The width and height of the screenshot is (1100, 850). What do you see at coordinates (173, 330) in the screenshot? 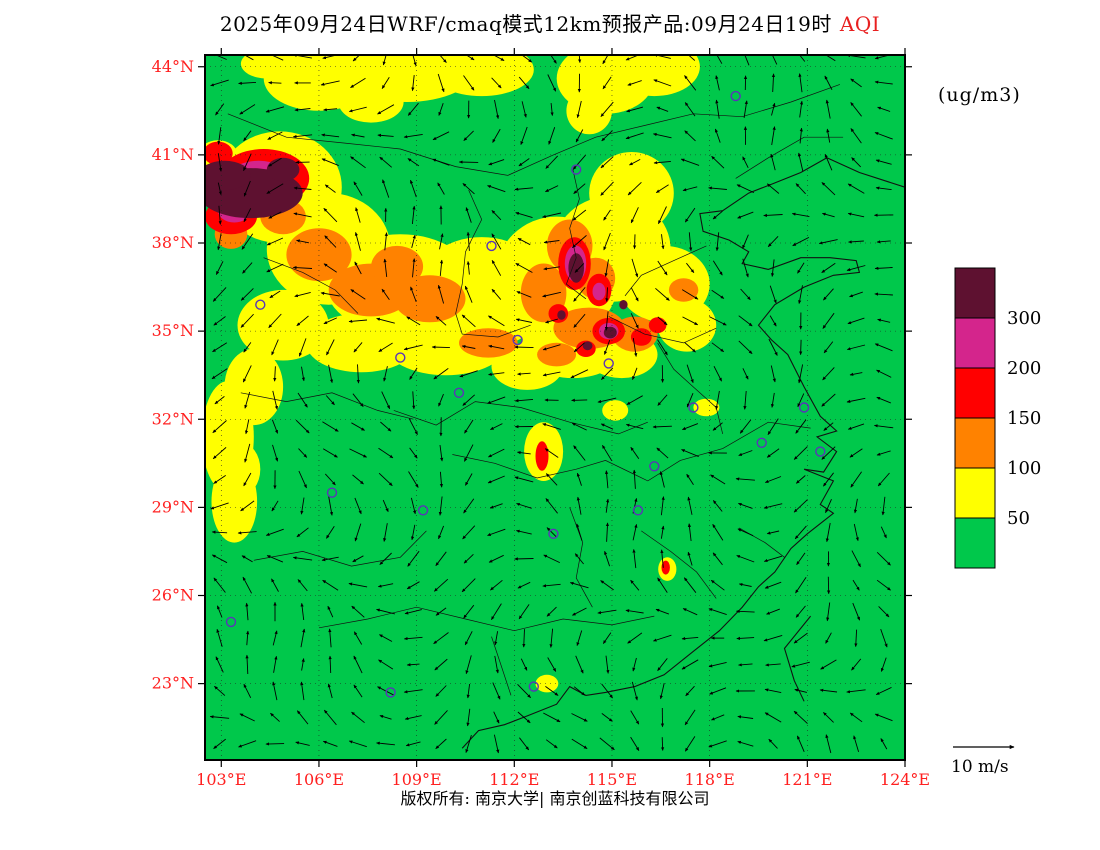
I see `lat-tick-label: 35°N` at bounding box center [173, 330].